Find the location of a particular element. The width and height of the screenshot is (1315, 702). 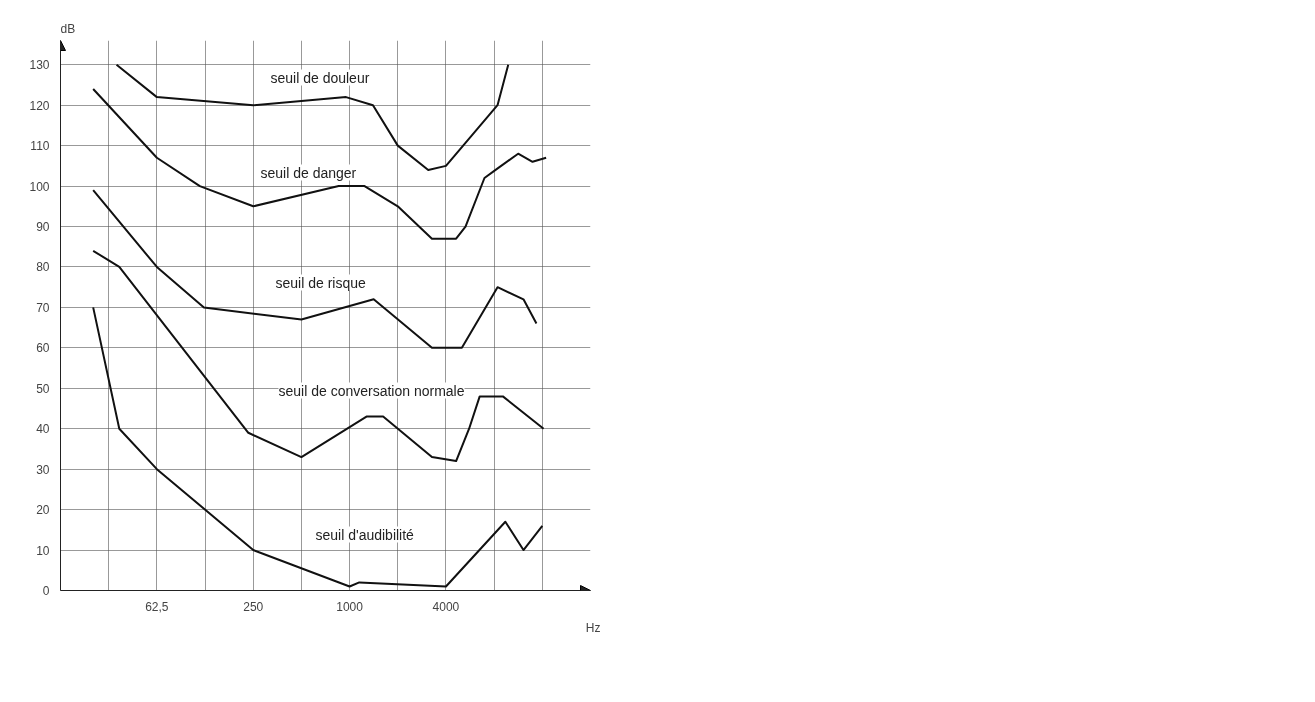

y-tick-label: 40 is located at coordinates (43, 429).